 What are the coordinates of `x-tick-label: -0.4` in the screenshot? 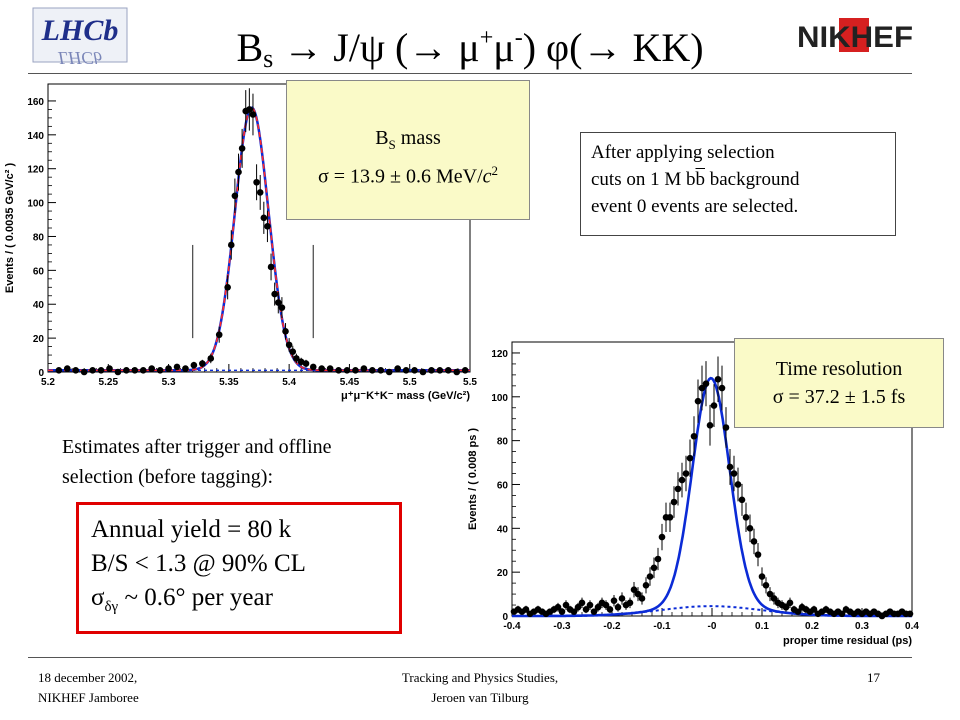 It's located at (512, 626).